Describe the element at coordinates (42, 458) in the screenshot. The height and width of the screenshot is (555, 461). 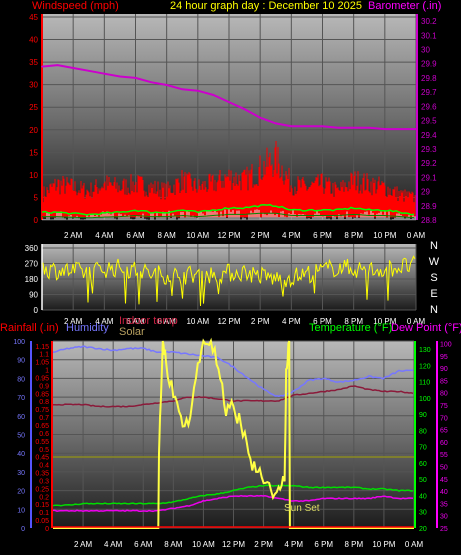
I see `rainfall-tick-0-45: 0.45` at that location.